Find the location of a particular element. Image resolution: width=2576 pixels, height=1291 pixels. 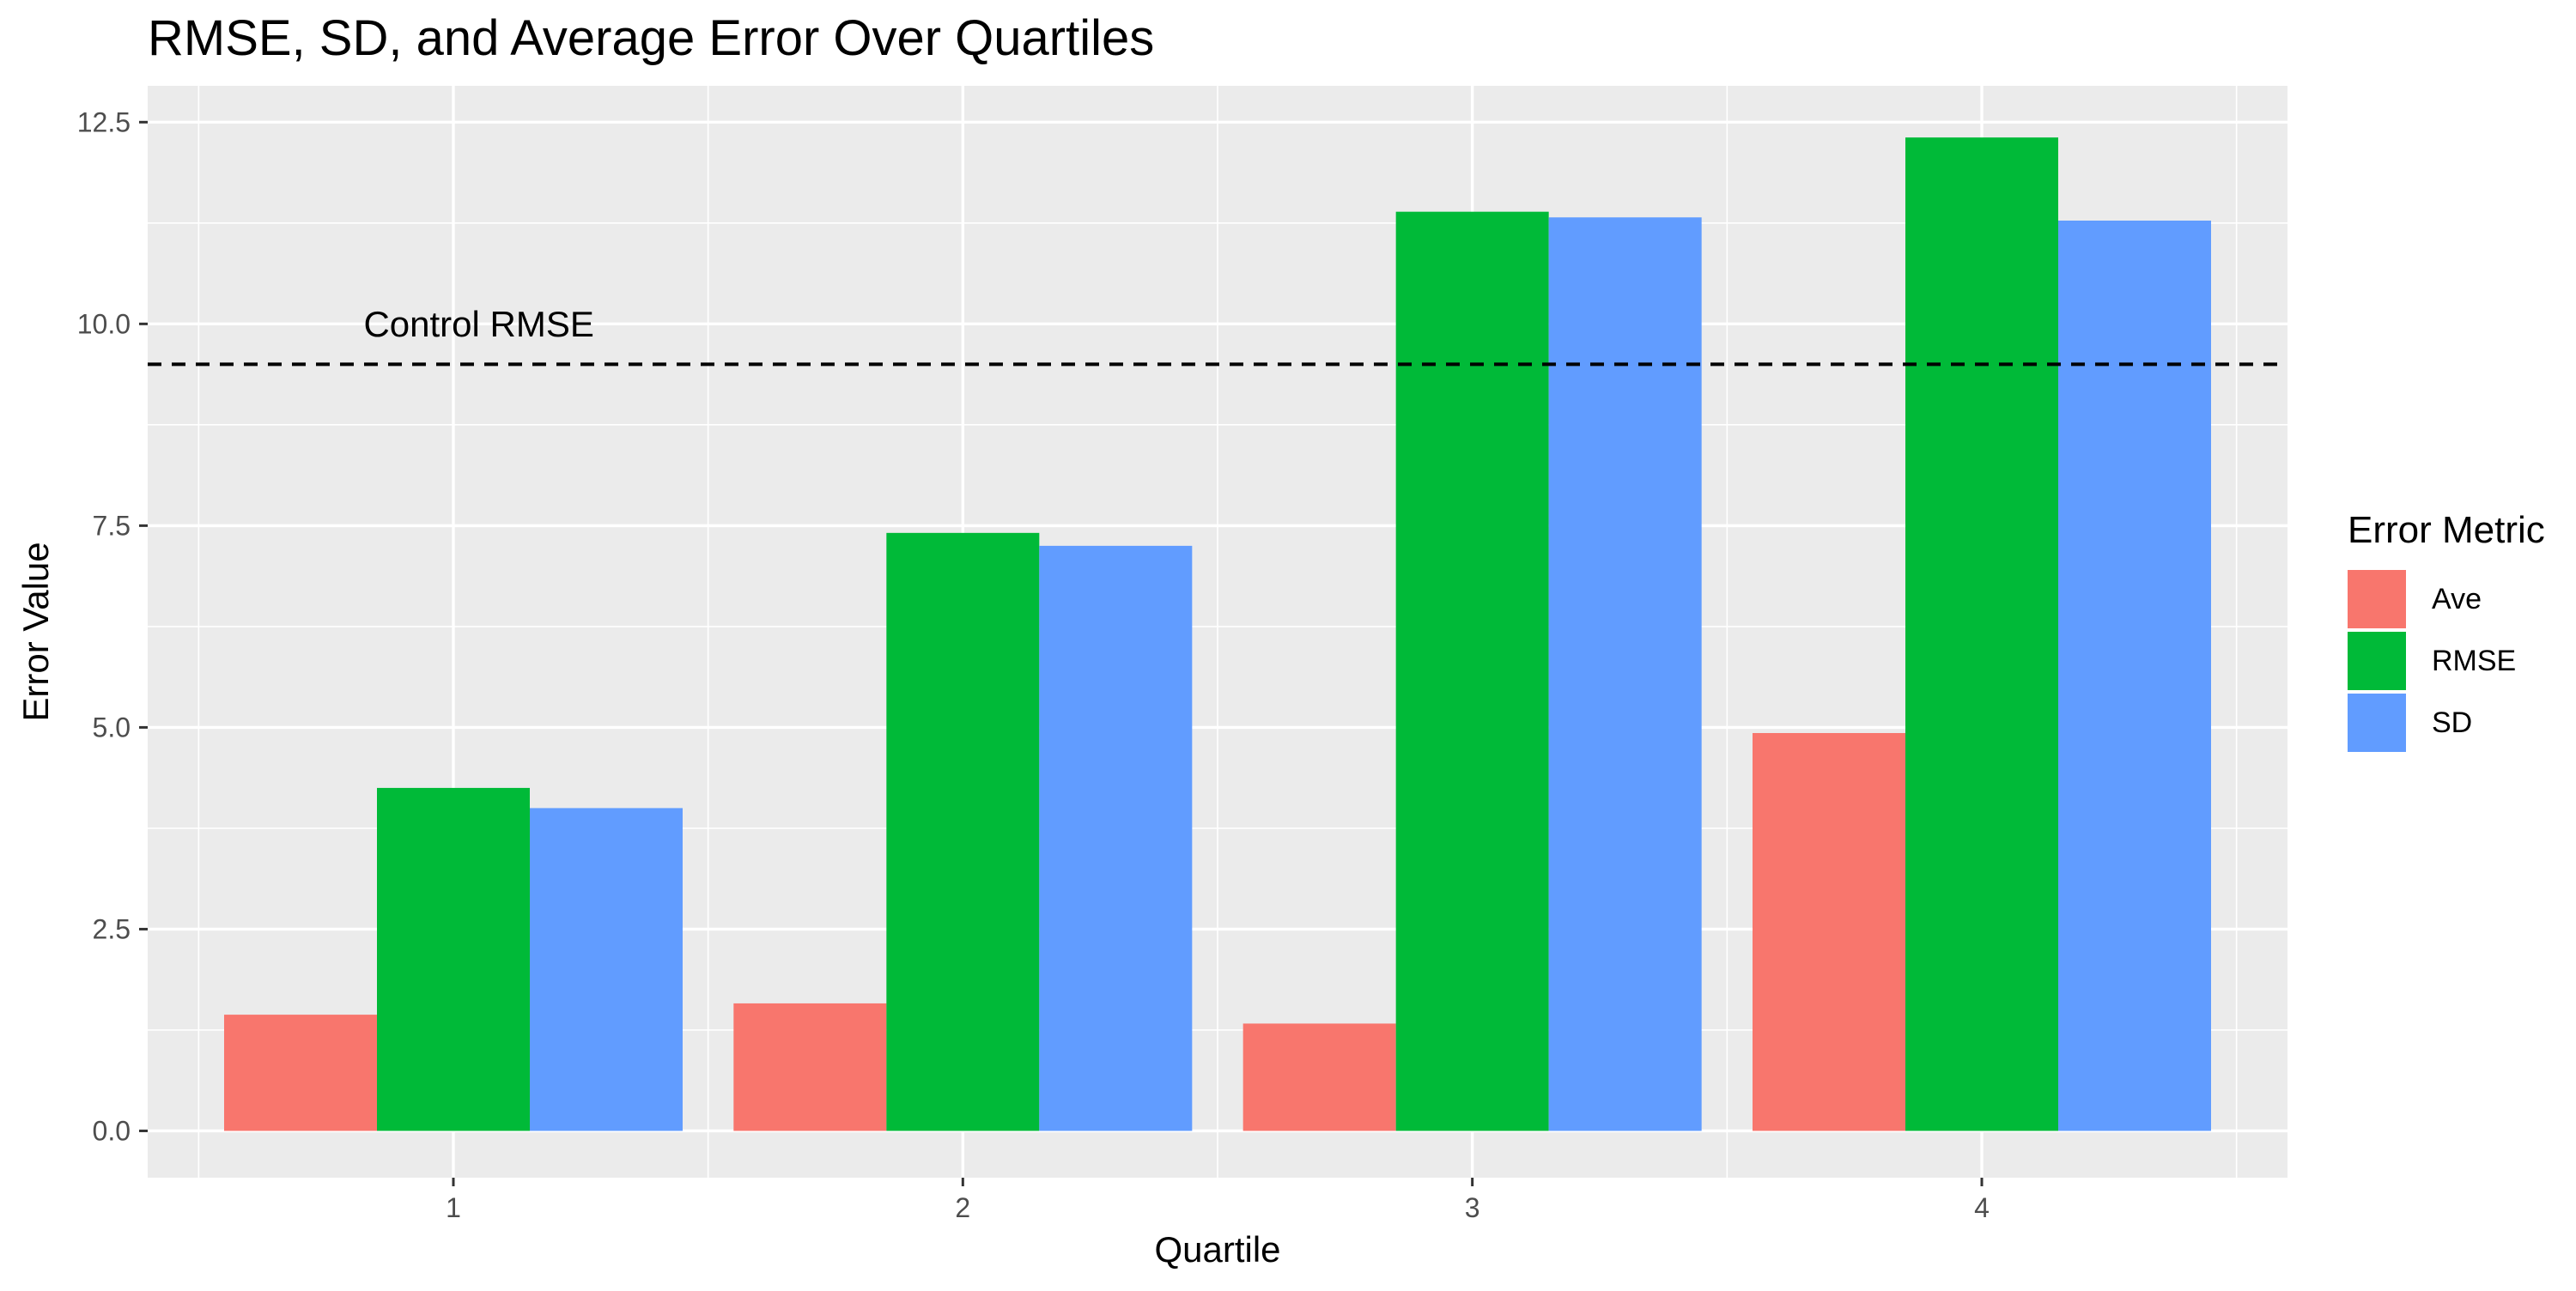

bar-ave-q3 is located at coordinates (1319, 1077).